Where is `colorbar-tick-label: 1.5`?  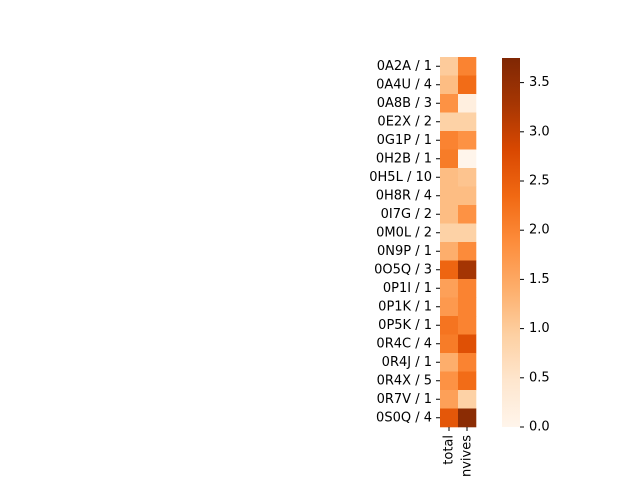
colorbar-tick-label: 1.5 is located at coordinates (539, 279).